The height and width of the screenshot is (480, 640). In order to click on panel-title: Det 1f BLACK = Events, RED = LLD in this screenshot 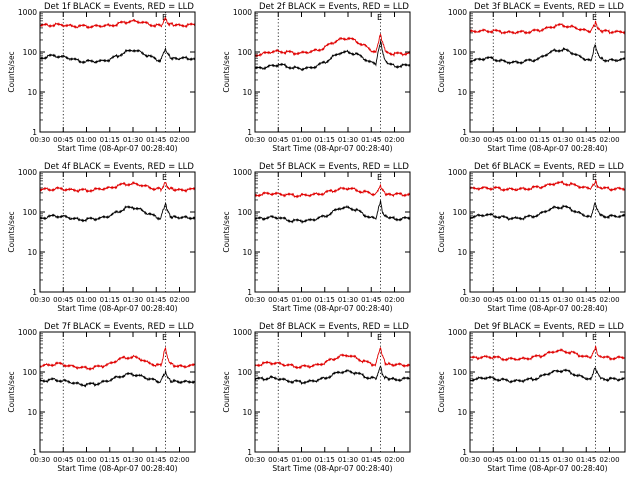, I will do `click(119, 7)`.